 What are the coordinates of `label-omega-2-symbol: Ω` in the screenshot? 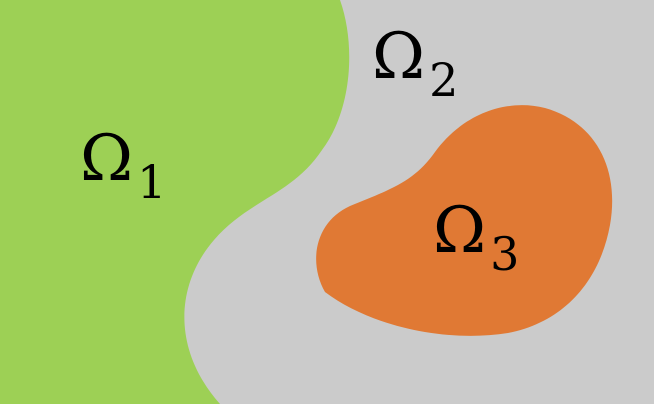 It's located at (398, 57).